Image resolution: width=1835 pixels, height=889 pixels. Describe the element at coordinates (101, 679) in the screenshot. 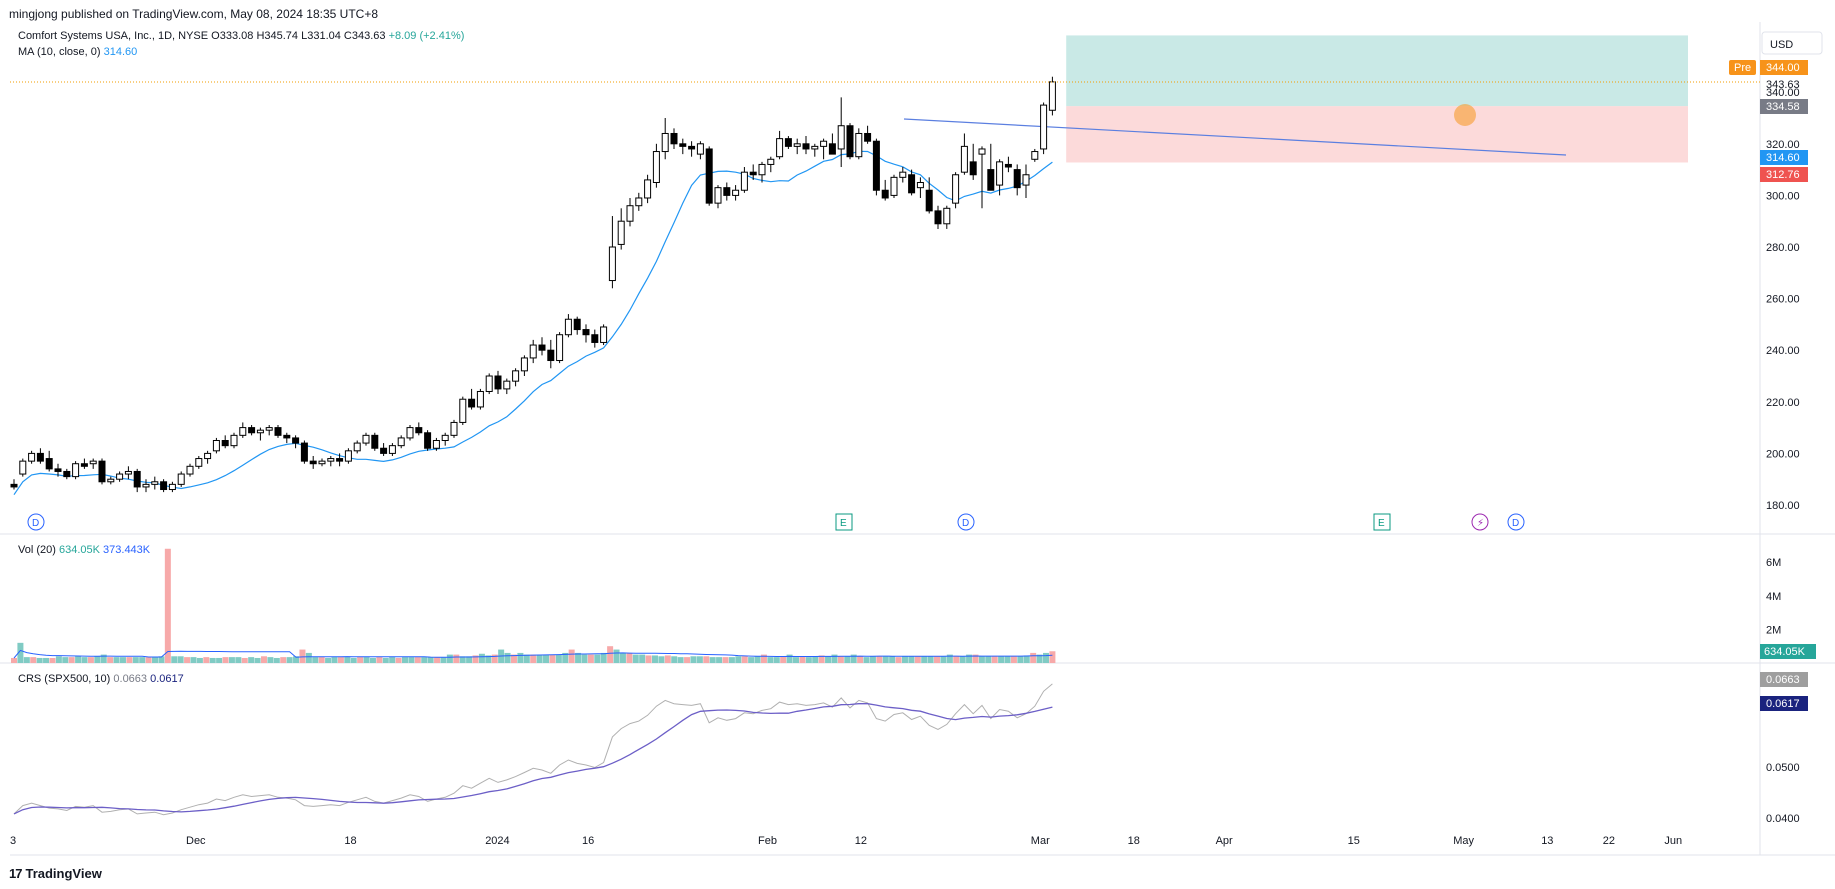

I see `crs-legend: CRS (SPX500, 10) 0.0663 0.0617` at that location.